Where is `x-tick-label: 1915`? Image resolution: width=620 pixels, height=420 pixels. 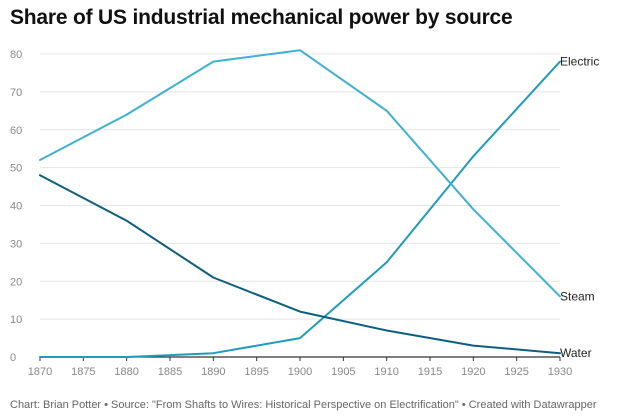
x-tick-label: 1915 is located at coordinates (430, 372).